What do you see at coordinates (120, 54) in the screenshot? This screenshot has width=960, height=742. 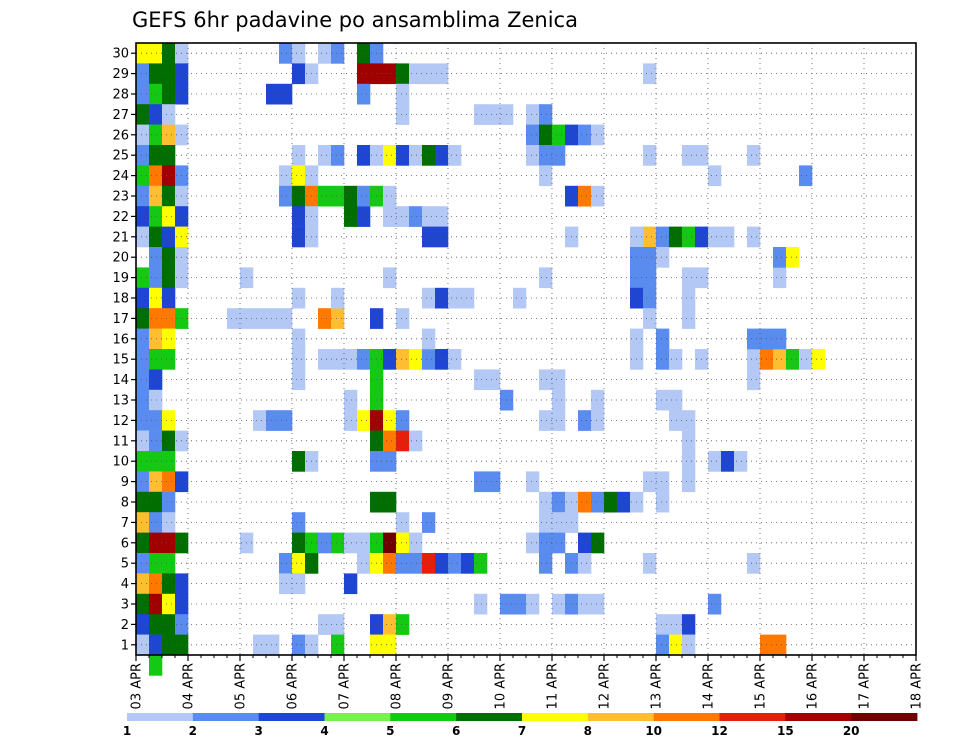 I see `y-tick-label: 30` at bounding box center [120, 54].